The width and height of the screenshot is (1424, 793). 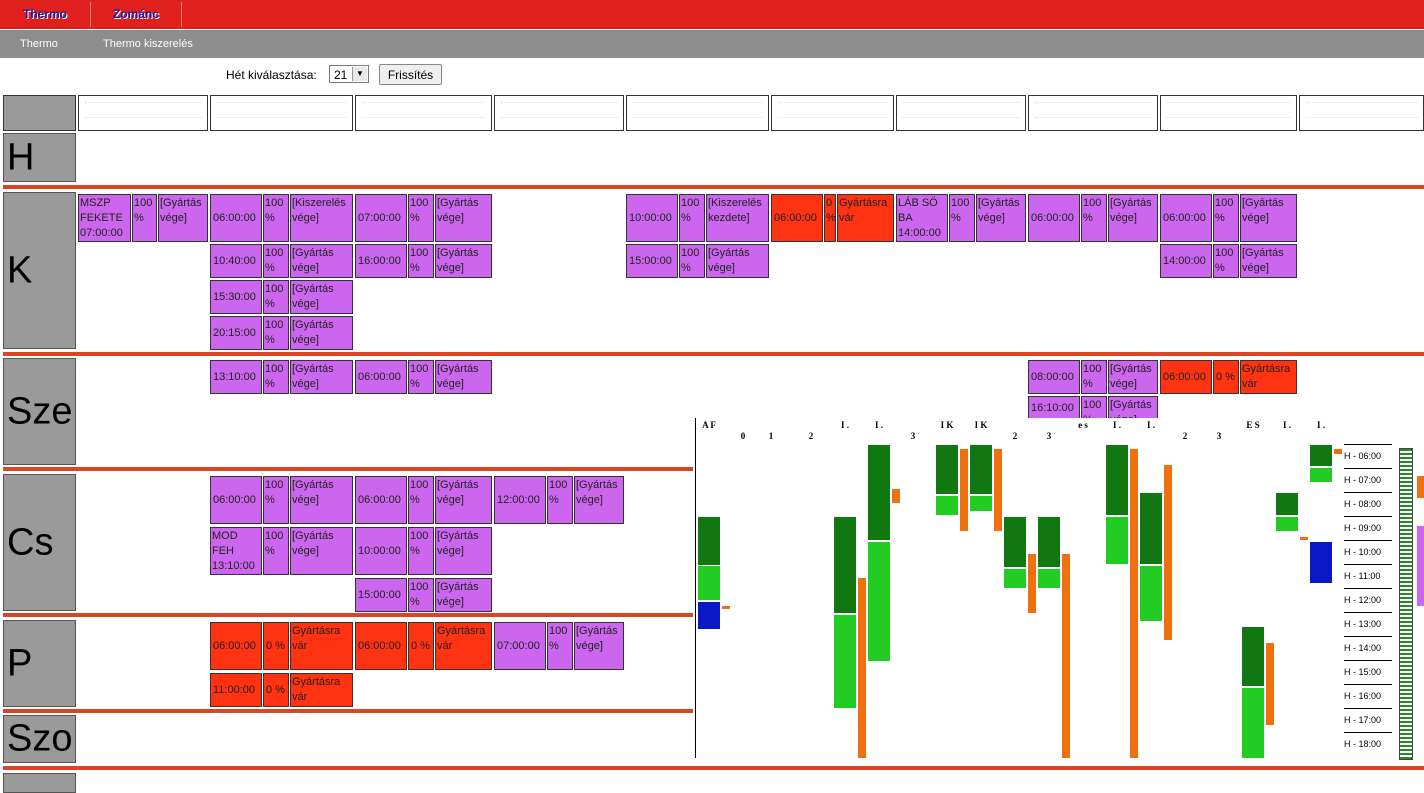 What do you see at coordinates (236, 690) in the screenshot?
I see `schedule-cell-time: 11:00:00` at bounding box center [236, 690].